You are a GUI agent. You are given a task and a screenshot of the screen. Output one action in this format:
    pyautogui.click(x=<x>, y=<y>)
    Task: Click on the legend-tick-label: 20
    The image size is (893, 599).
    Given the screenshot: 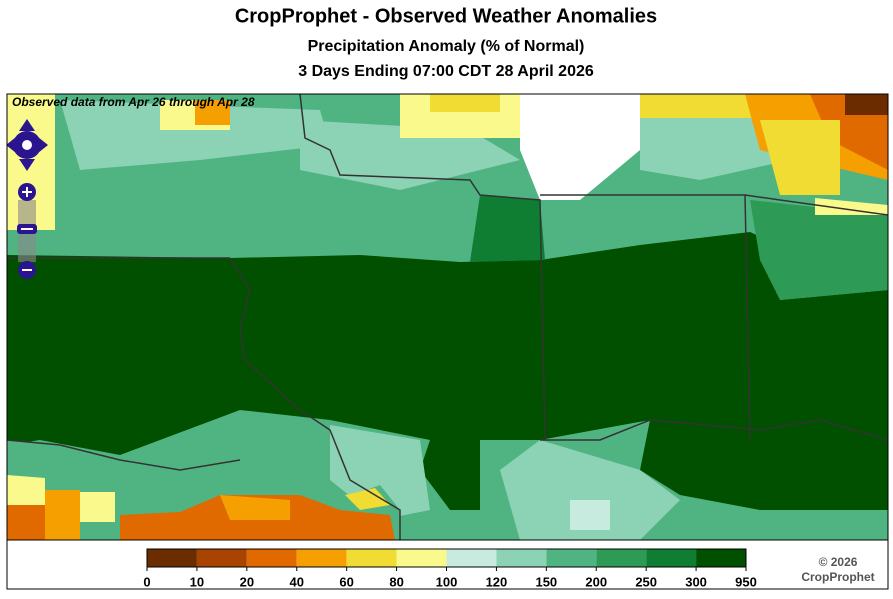 What is the action you would take?
    pyautogui.click(x=247, y=581)
    